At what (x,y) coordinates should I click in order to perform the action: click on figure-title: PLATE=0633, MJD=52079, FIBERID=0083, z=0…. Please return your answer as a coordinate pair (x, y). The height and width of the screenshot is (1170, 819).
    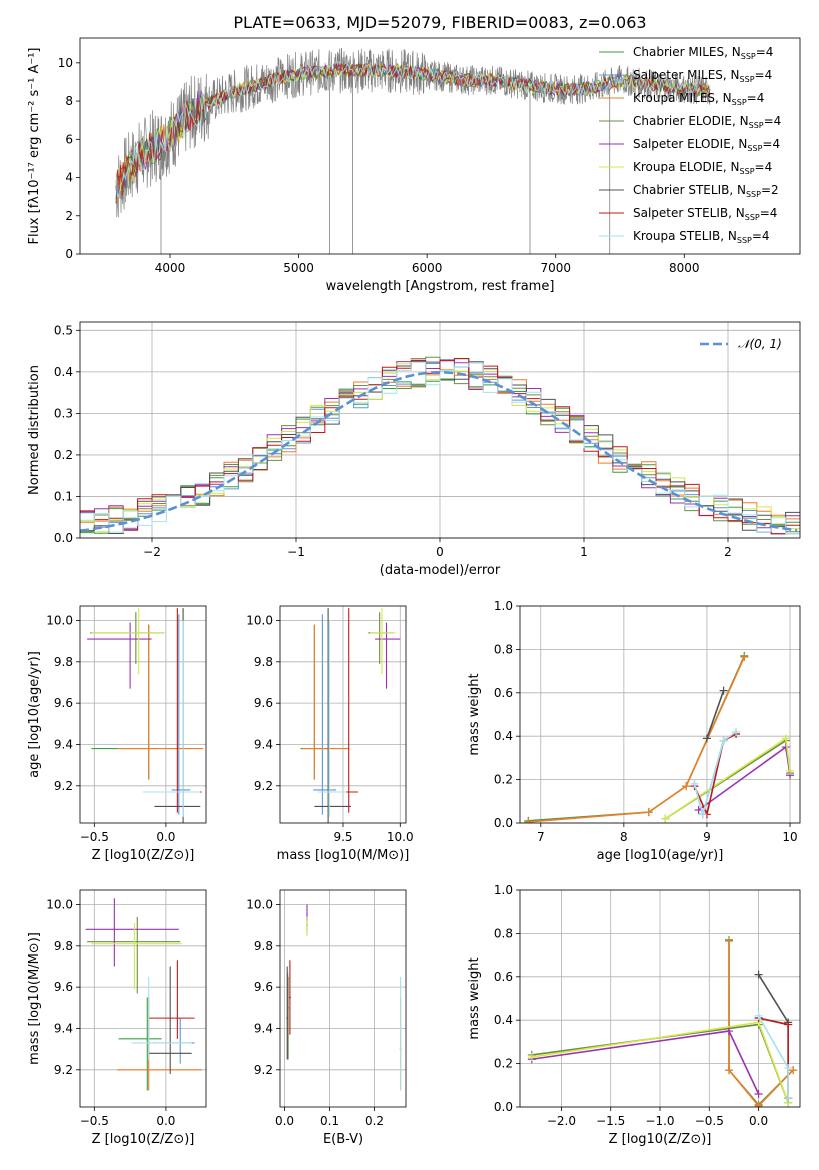
    Looking at the image, I should click on (439, 22).